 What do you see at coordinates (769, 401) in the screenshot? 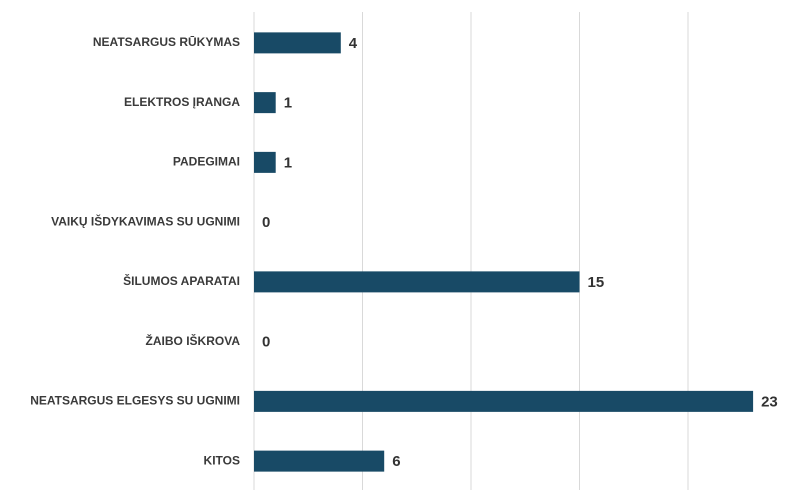
I see `value-label: 23` at bounding box center [769, 401].